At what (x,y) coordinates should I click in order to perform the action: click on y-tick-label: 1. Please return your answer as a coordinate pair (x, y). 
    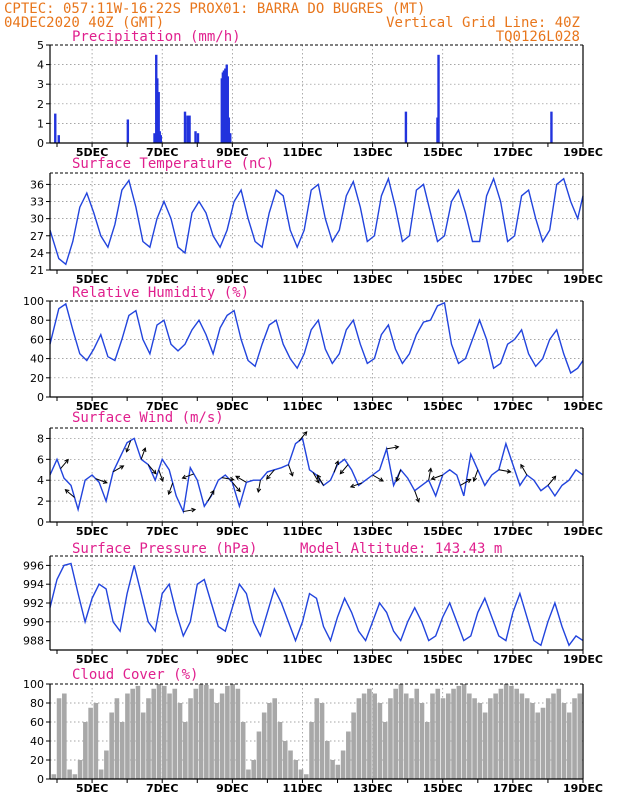
    Looking at the image, I should click on (40, 123).